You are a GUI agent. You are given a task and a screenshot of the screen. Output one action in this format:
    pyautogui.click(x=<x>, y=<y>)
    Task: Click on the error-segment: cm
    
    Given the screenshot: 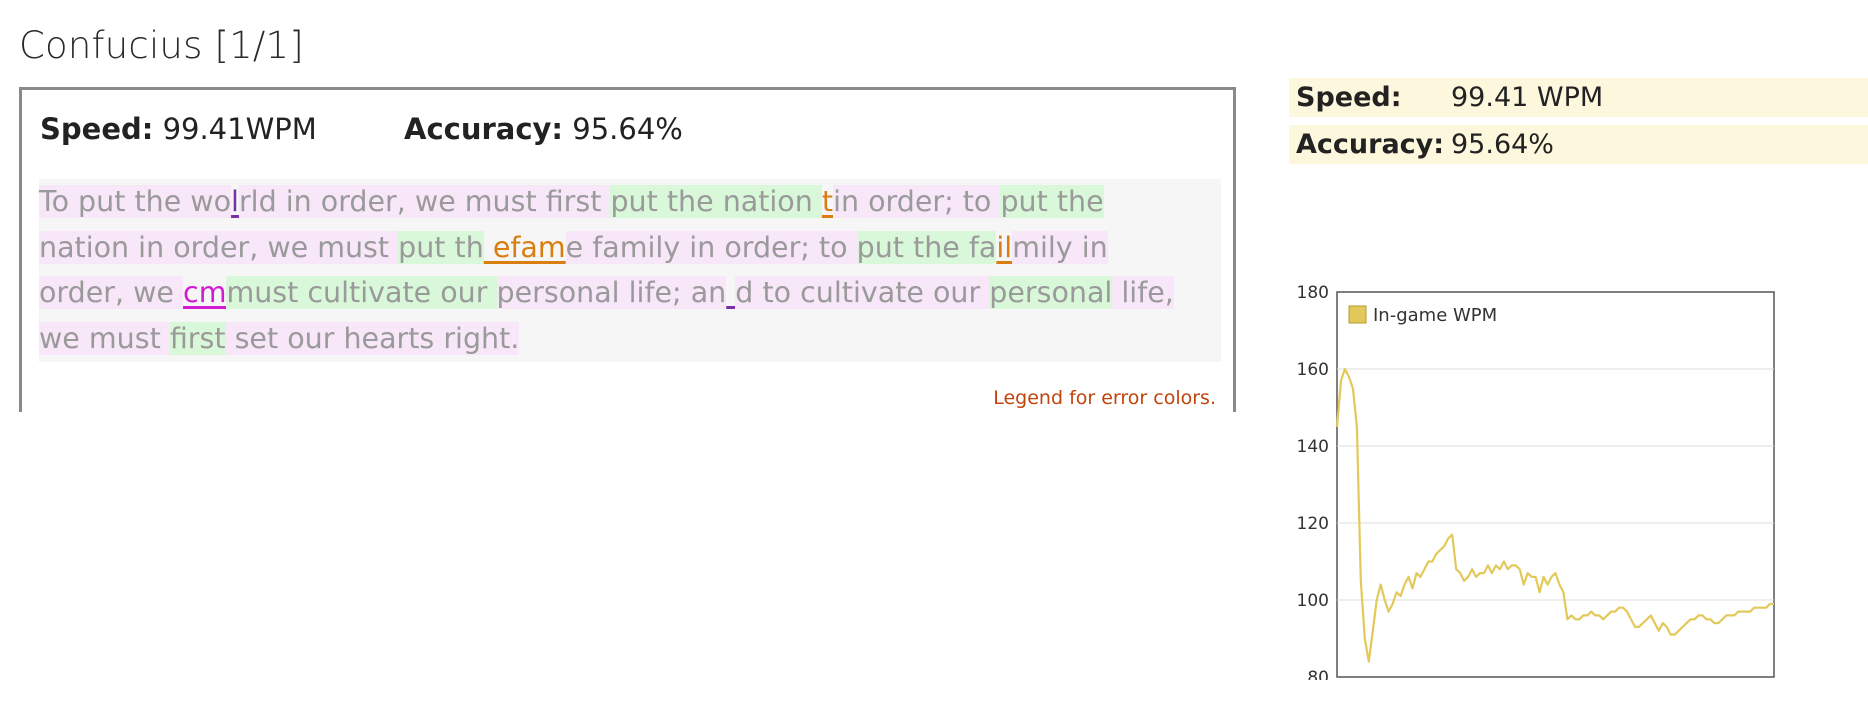 What is the action you would take?
    pyautogui.click(x=205, y=292)
    